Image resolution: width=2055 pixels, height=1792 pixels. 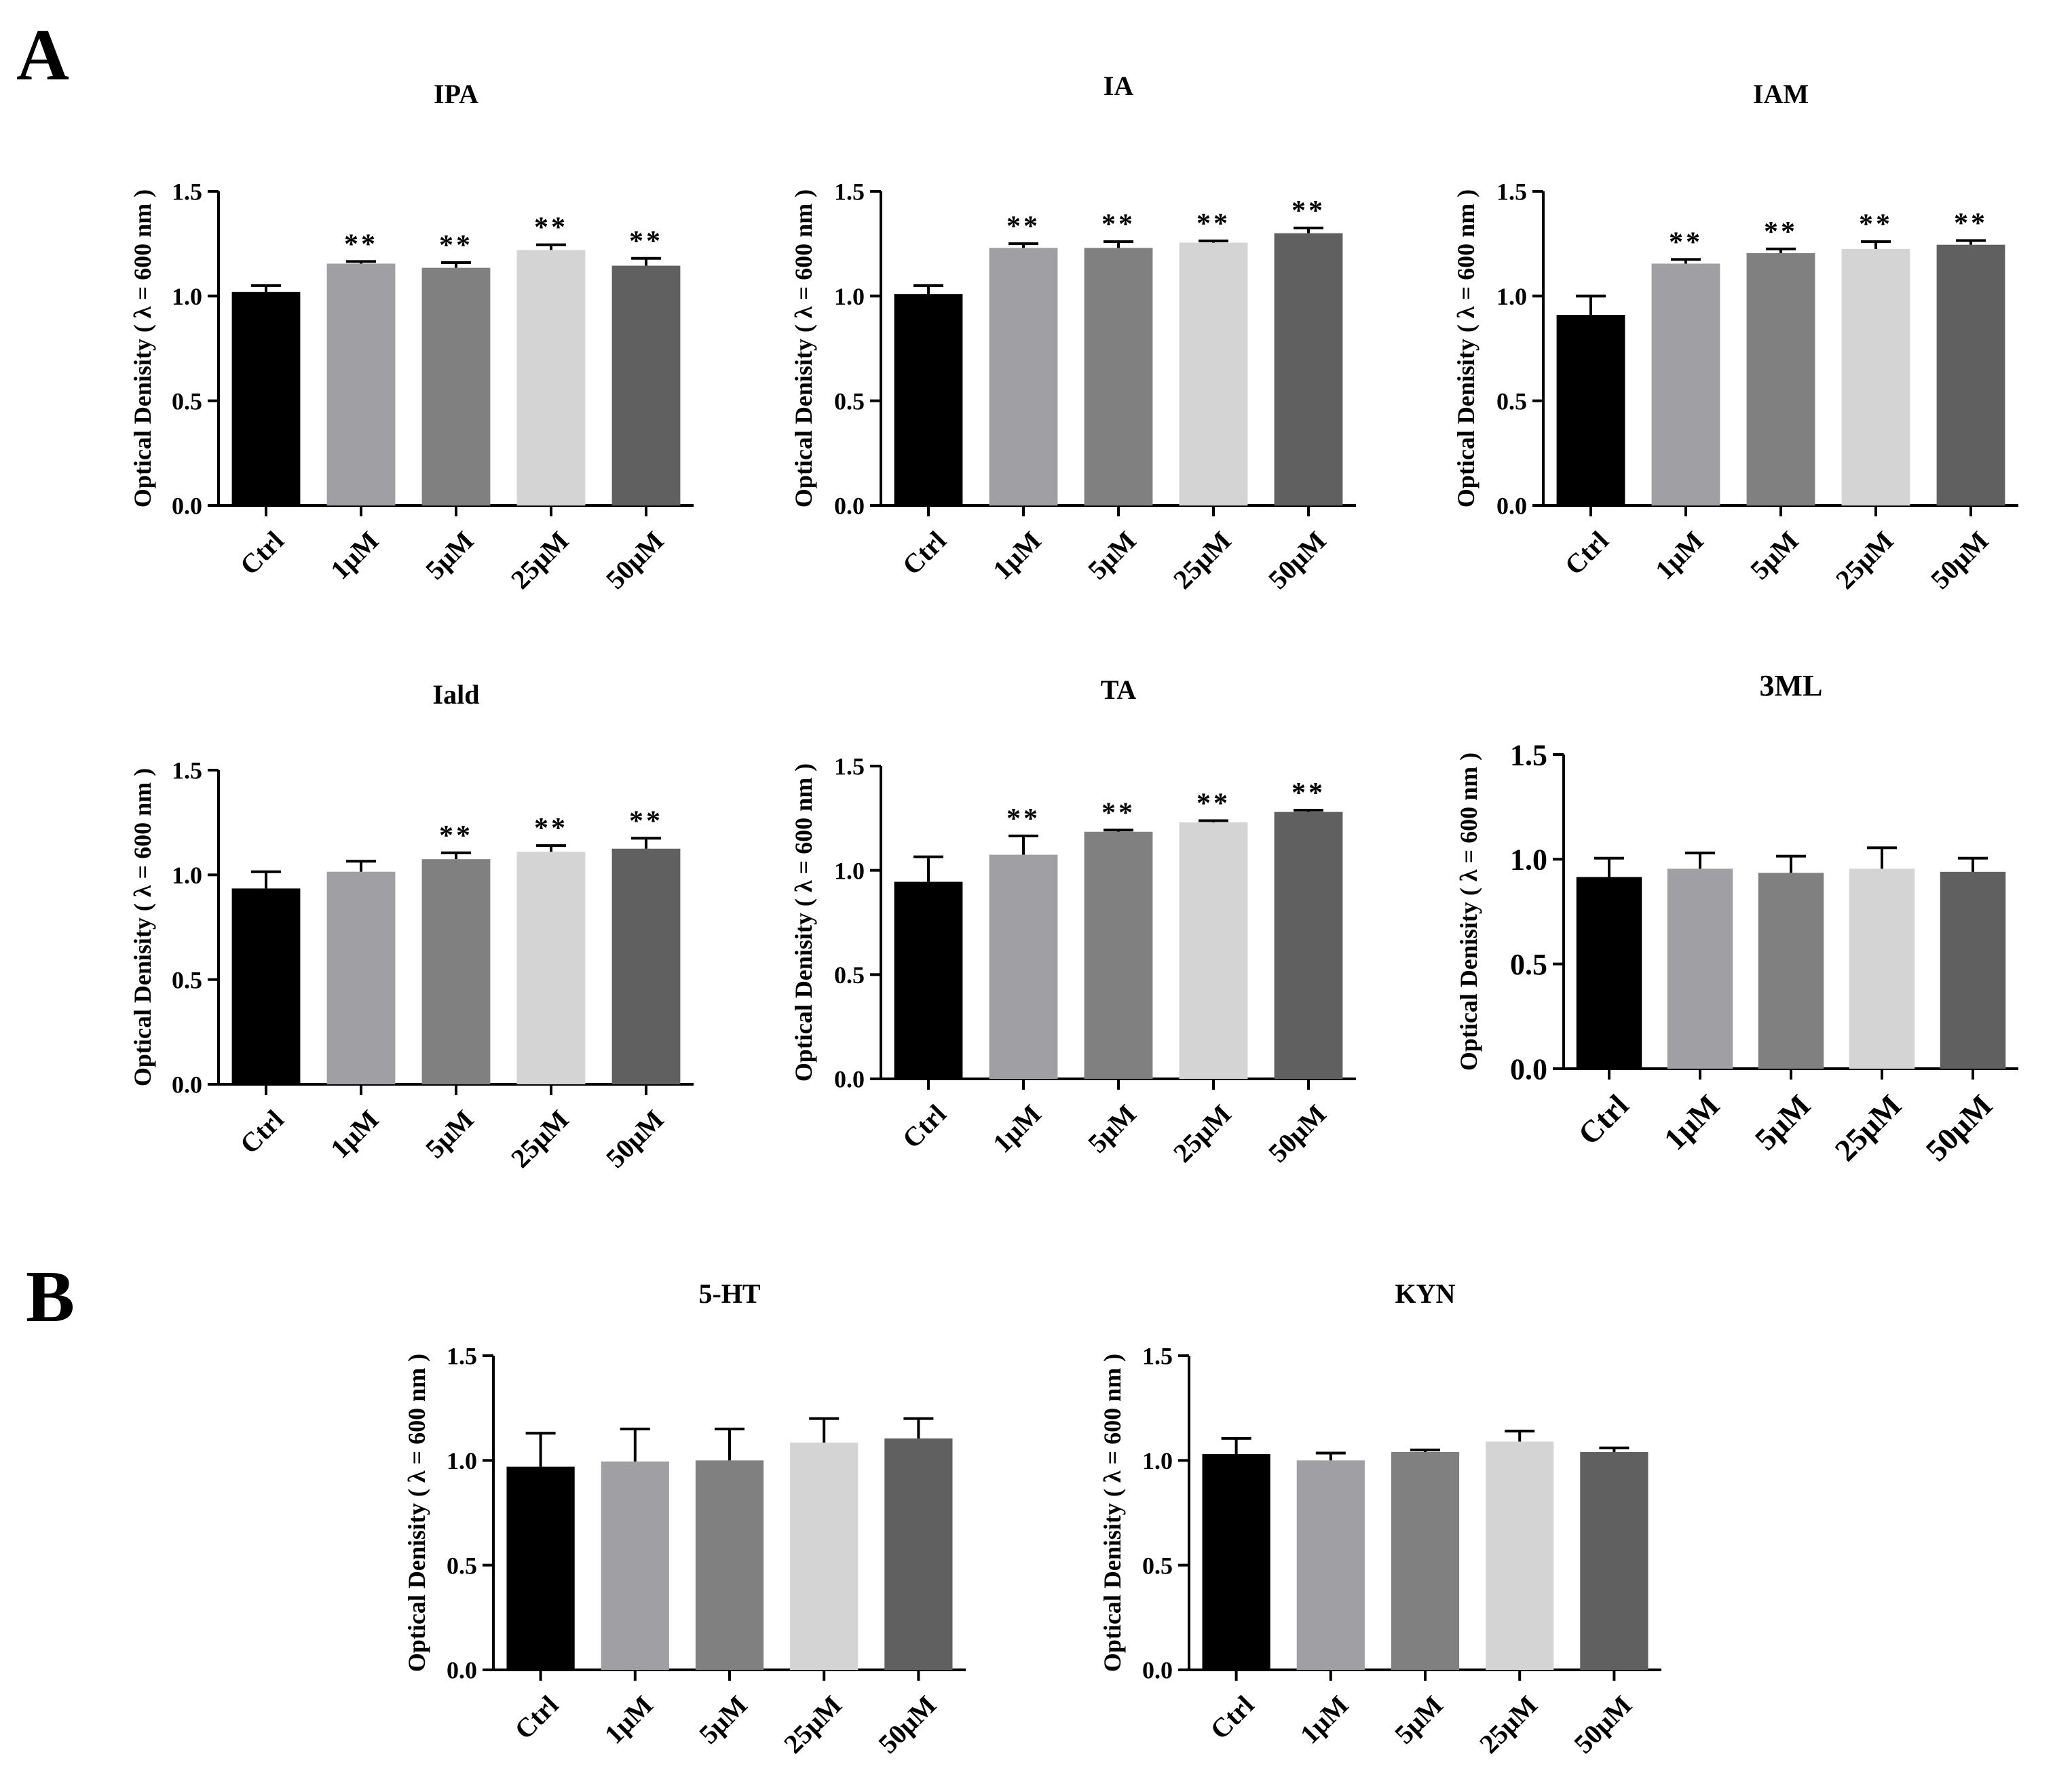 I want to click on chart-title: IAM, so click(x=1781, y=94).